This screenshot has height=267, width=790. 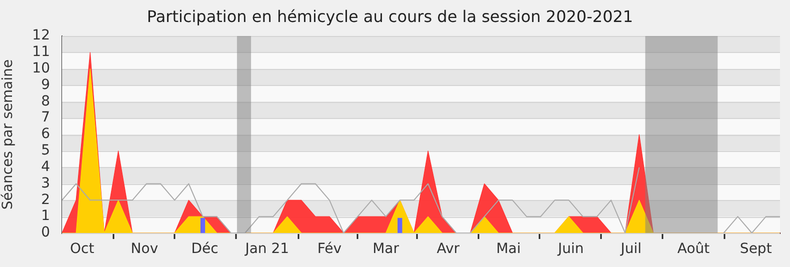 What do you see at coordinates (267, 249) in the screenshot?
I see `x-tick-label: Jan 21` at bounding box center [267, 249].